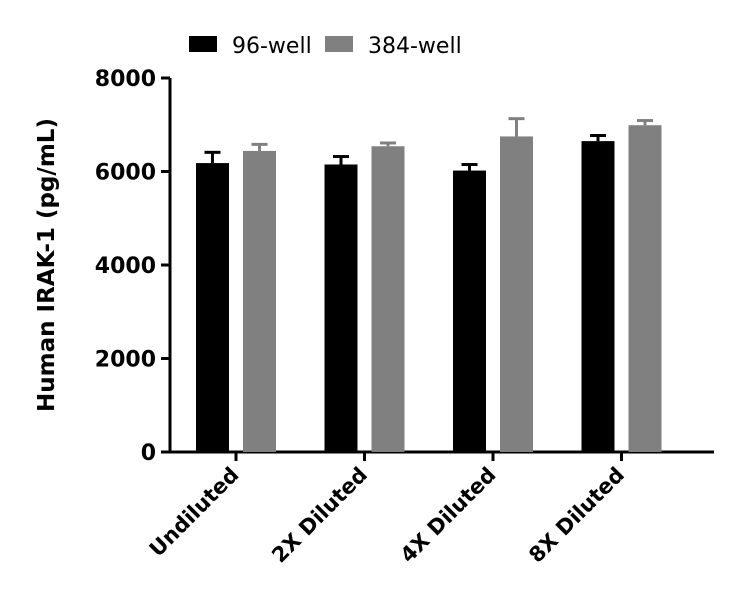 This screenshot has height=616, width=750. I want to click on x-tick-label: 4X Diluted, so click(448, 515).